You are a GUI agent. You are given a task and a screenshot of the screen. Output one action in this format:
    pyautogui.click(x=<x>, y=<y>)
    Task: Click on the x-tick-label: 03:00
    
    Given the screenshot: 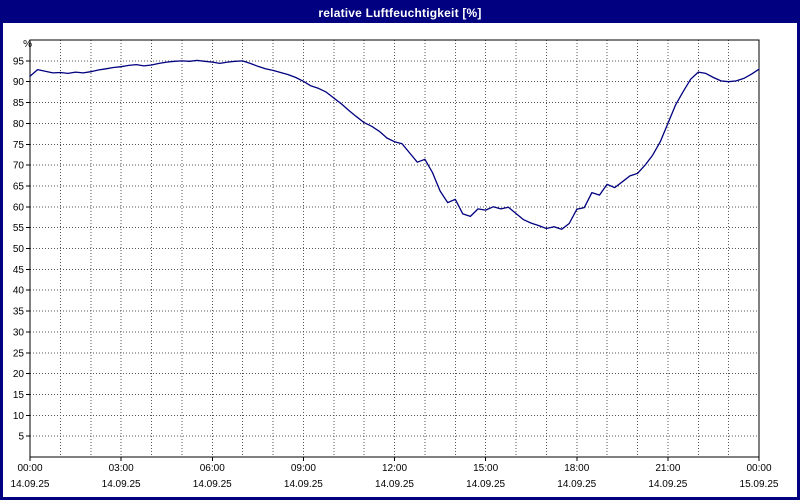 What is the action you would take?
    pyautogui.click(x=121, y=468)
    